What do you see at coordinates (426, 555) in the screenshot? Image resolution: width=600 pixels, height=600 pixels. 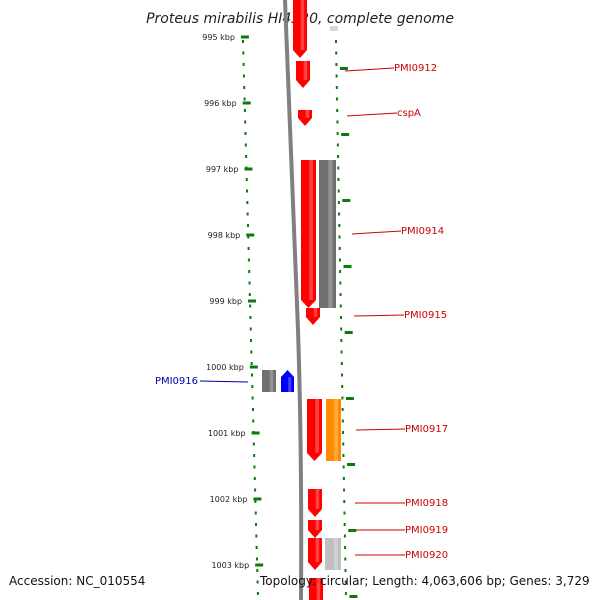 I see `gene-label: PMI0920` at bounding box center [426, 555].